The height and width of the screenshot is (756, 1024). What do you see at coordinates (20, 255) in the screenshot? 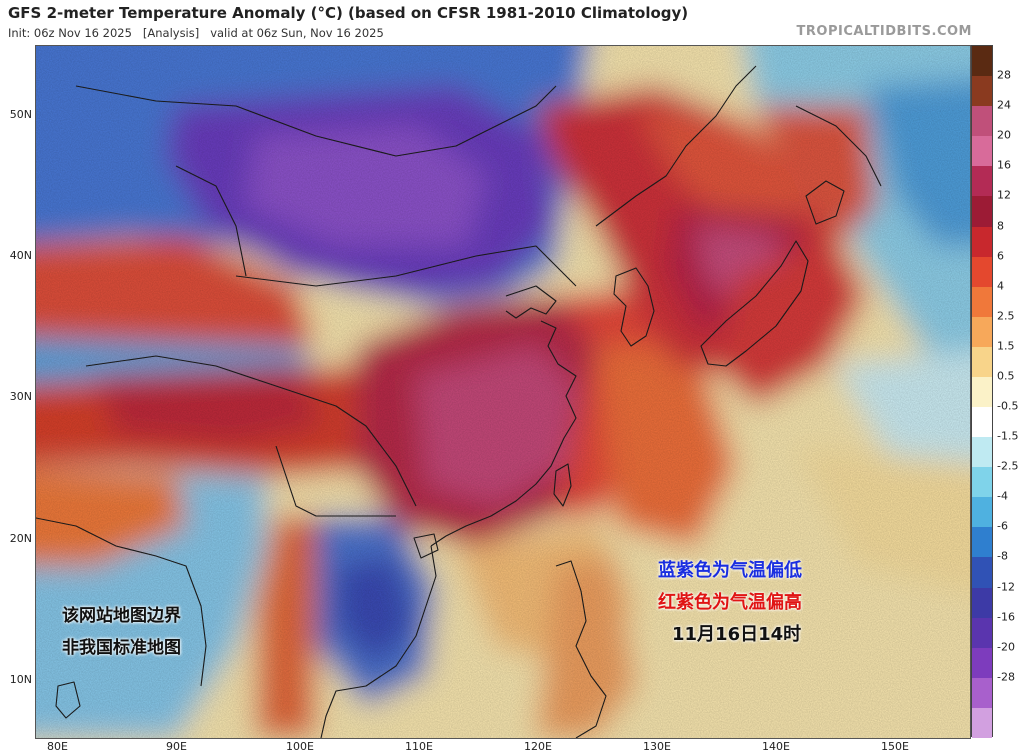
I see `lat-label: 40N` at bounding box center [20, 255].